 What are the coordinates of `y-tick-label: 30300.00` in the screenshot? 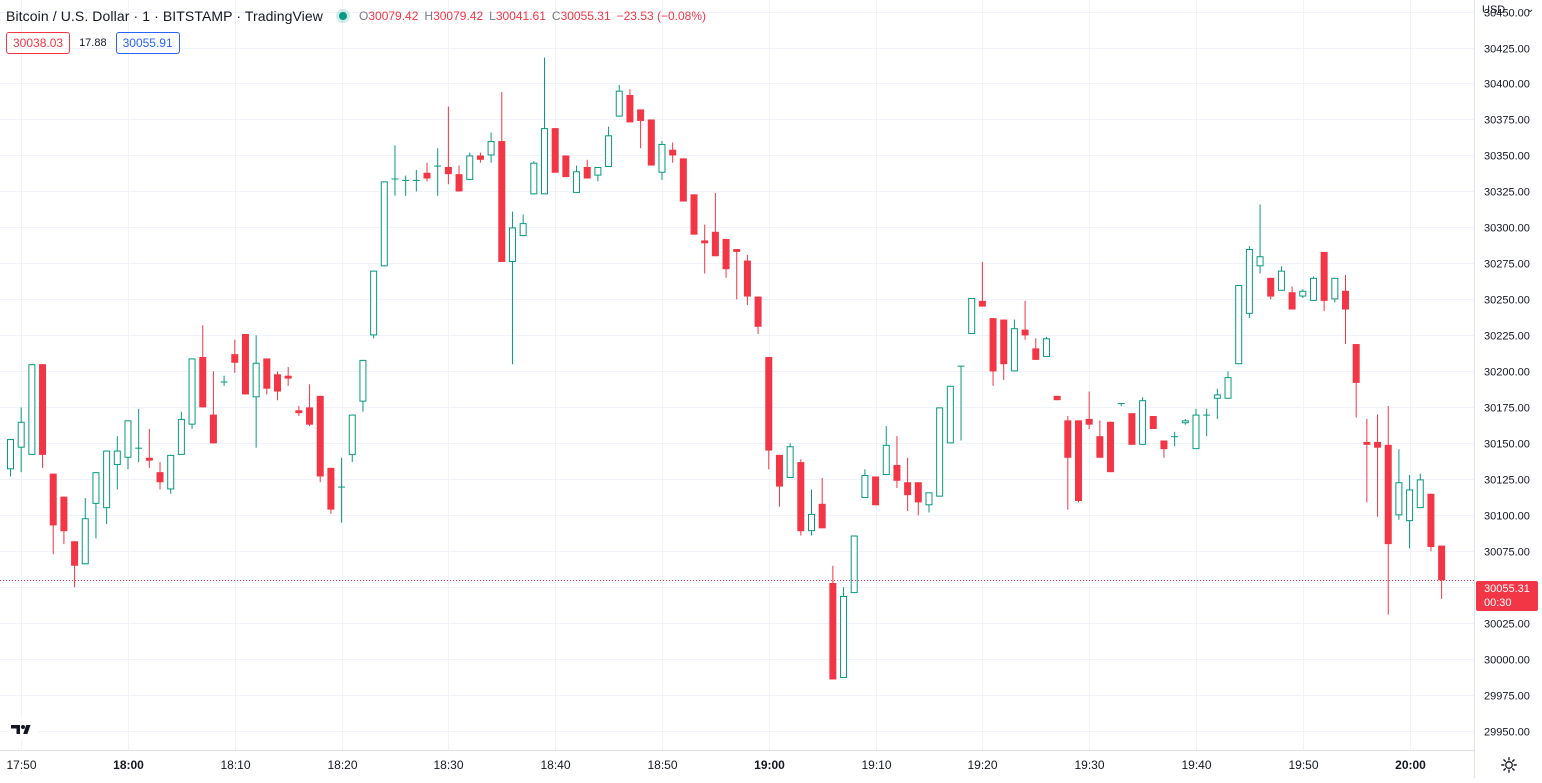 It's located at (1507, 229).